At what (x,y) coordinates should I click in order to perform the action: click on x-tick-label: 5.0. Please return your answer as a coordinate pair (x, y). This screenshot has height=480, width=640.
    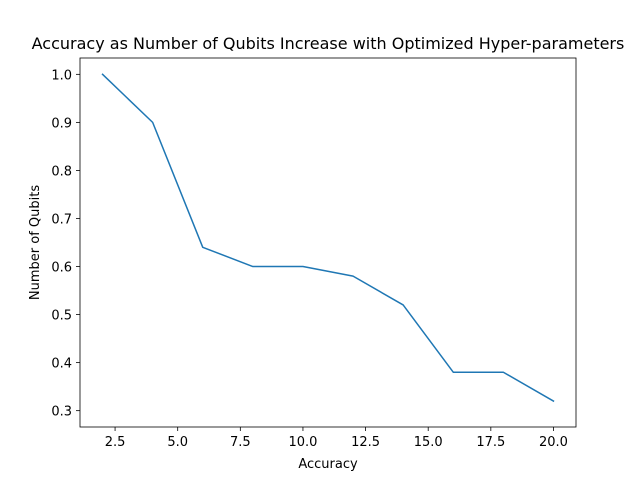
    Looking at the image, I should click on (177, 442).